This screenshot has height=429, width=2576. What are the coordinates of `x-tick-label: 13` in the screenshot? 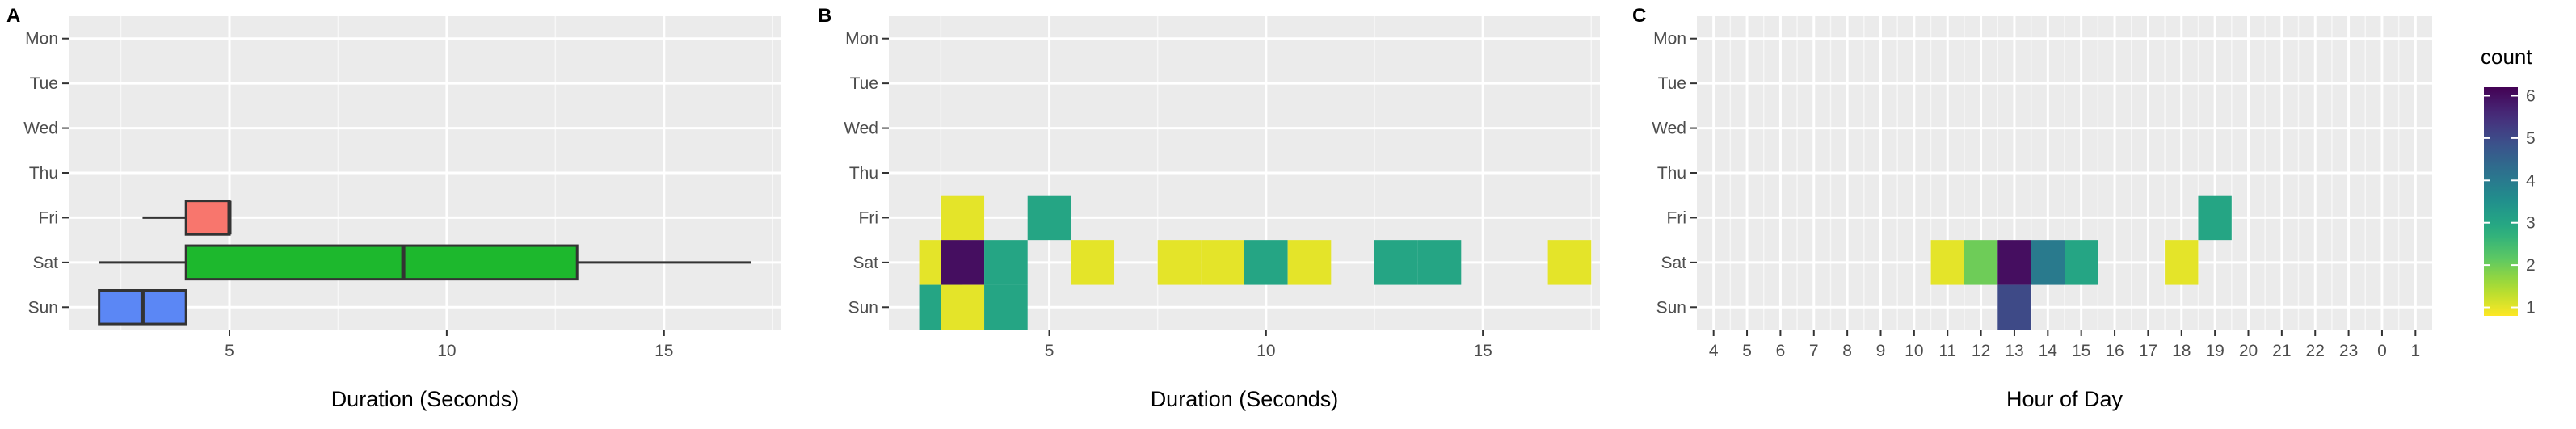 It's located at (2014, 351).